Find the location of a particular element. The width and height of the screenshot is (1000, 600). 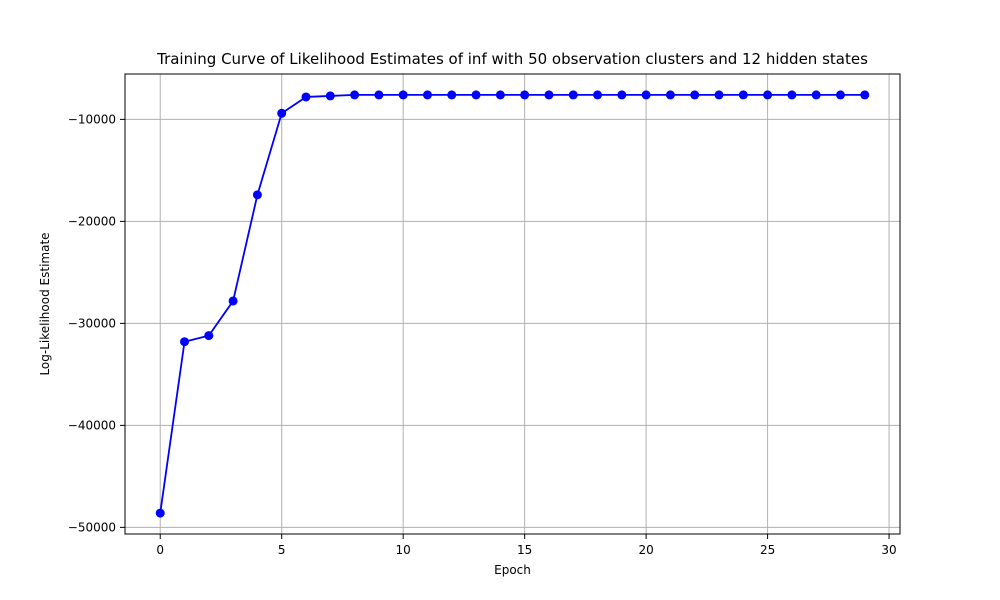

y-axis-label: Log-Likelihood Estimate is located at coordinates (45, 303).